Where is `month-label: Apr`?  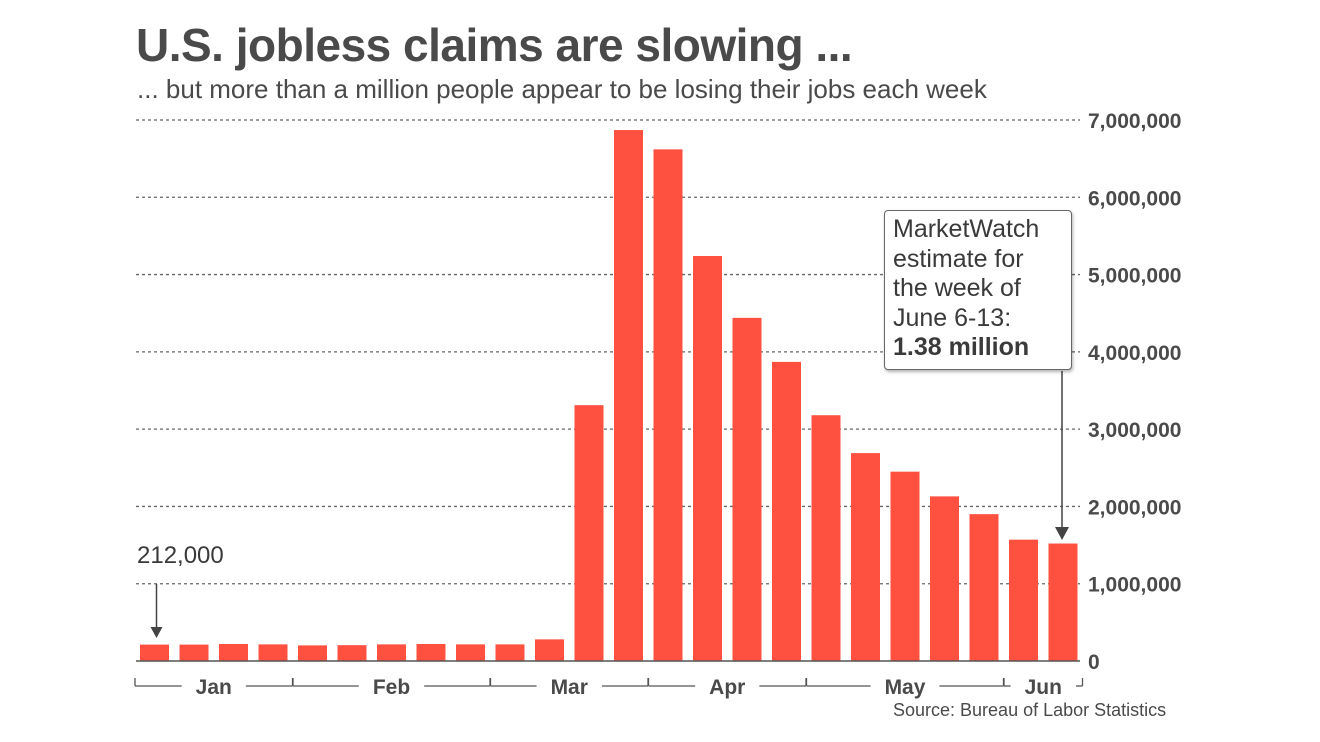 month-label: Apr is located at coordinates (727, 687).